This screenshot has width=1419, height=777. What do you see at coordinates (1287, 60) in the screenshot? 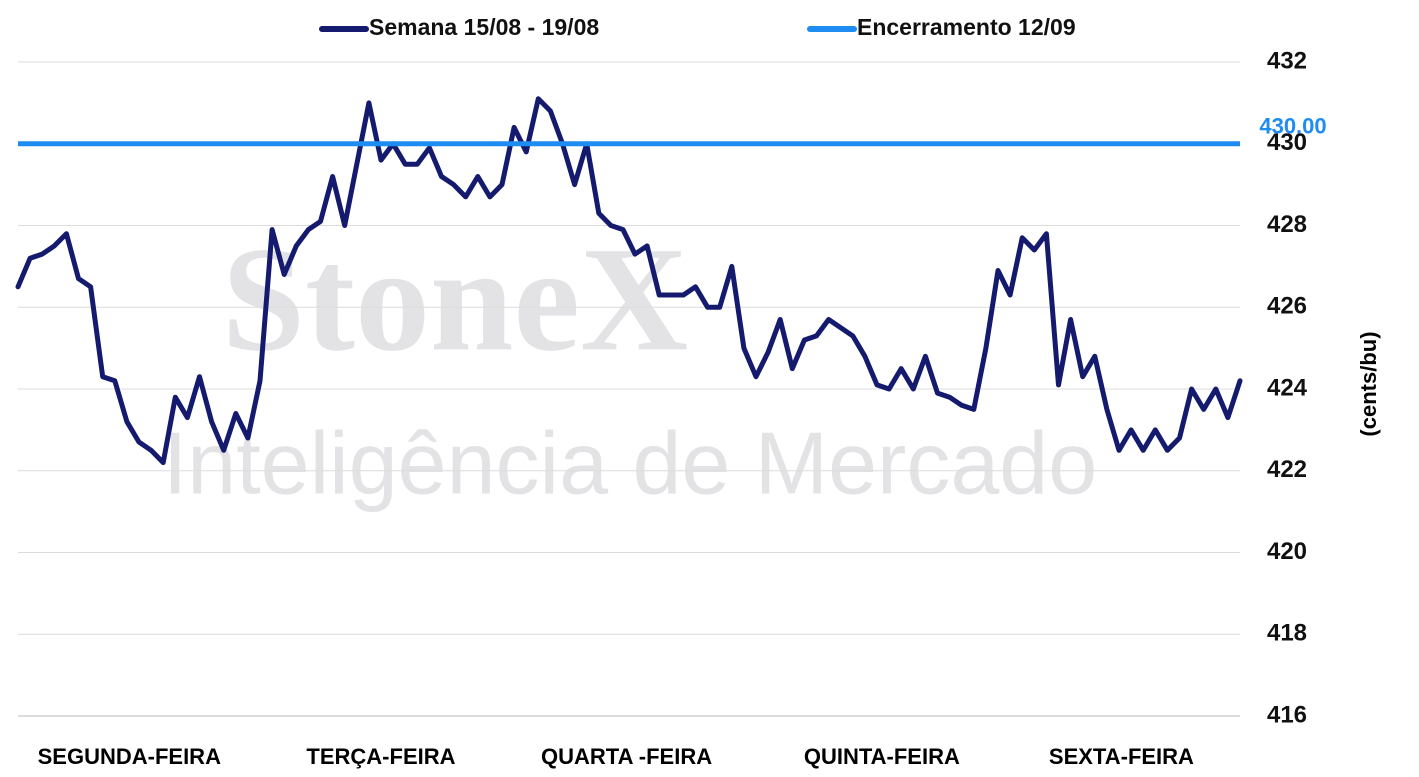
I see `y-tick-label: 432` at bounding box center [1287, 60].